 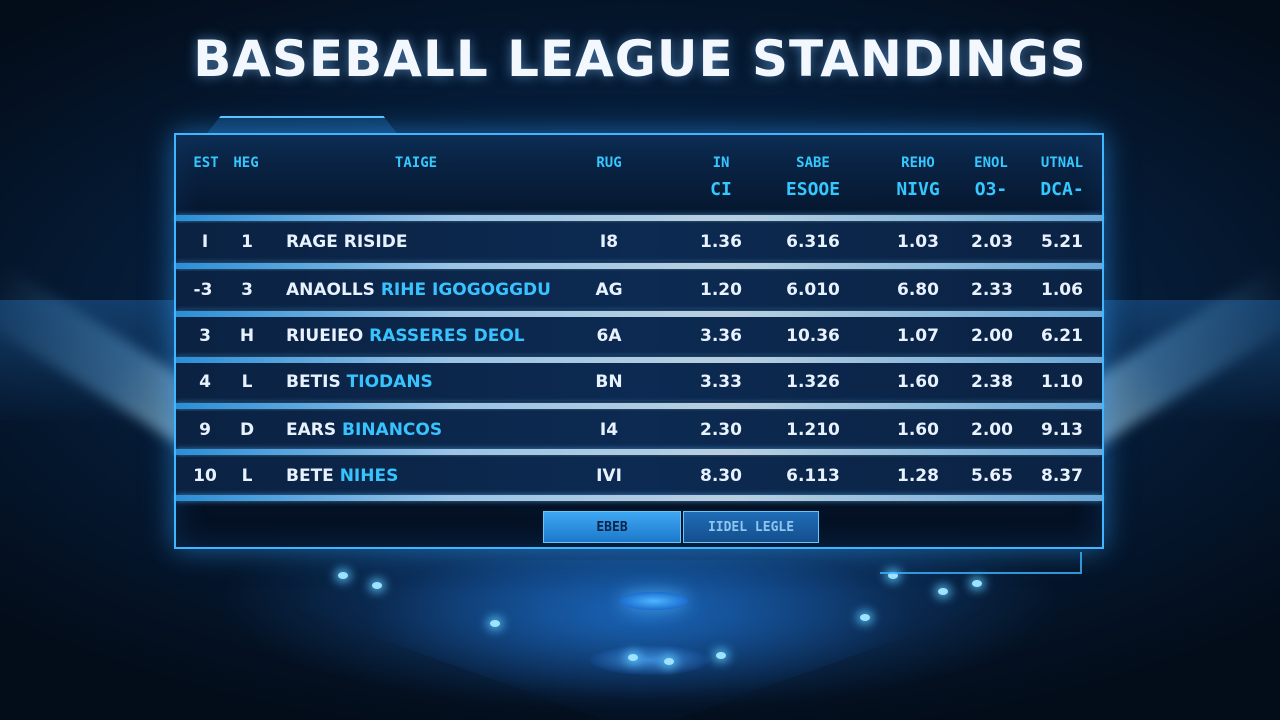 What do you see at coordinates (609, 163) in the screenshot?
I see `header-col-4: RUG` at bounding box center [609, 163].